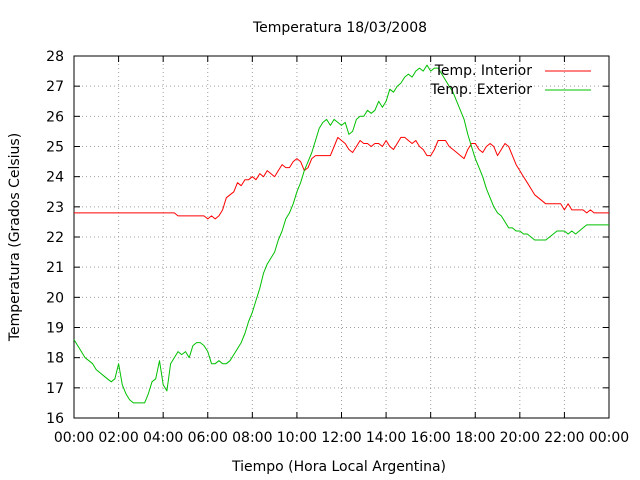  I want to click on y-axis-label: Temperatura (Grados Celsius), so click(15, 237).